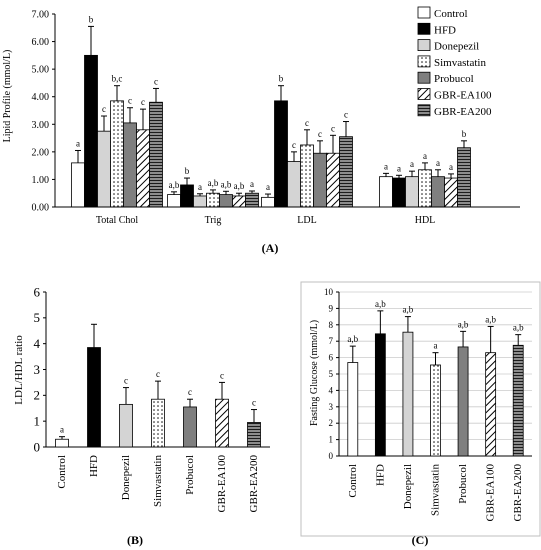  Describe the element at coordinates (41, 125) in the screenshot. I see `panel-a-ytick-label: 3.00` at that location.